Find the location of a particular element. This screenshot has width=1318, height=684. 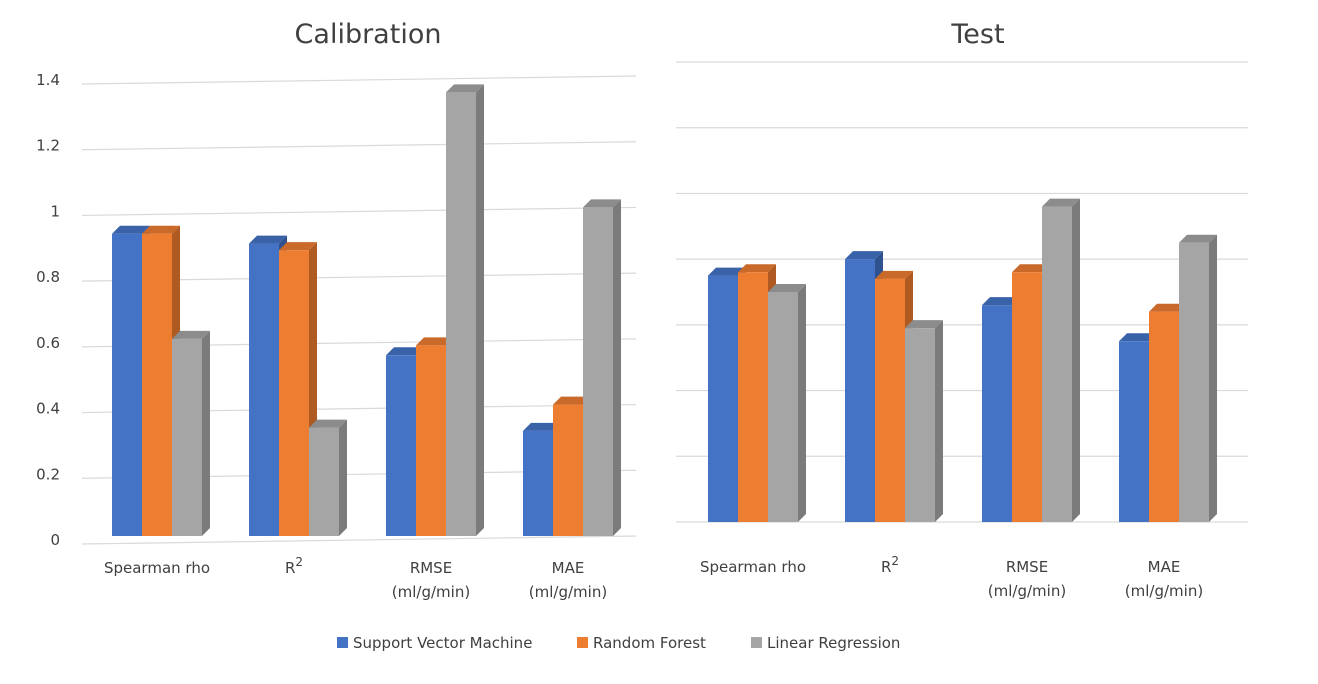

bar-calibration-mae-ml-g-min--linear-regression is located at coordinates (602, 367).